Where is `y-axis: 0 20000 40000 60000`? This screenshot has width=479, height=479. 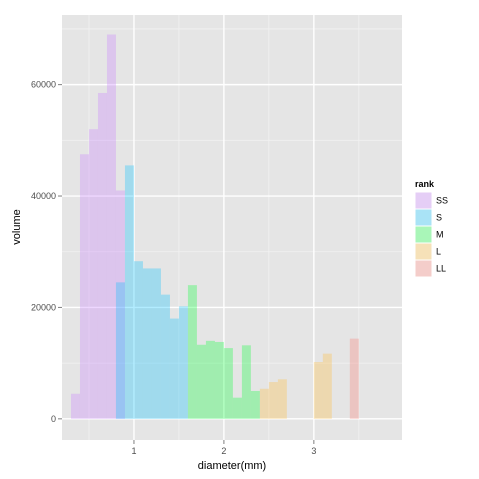
y-axis: 0 20000 40000 60000 is located at coordinates (46, 252).